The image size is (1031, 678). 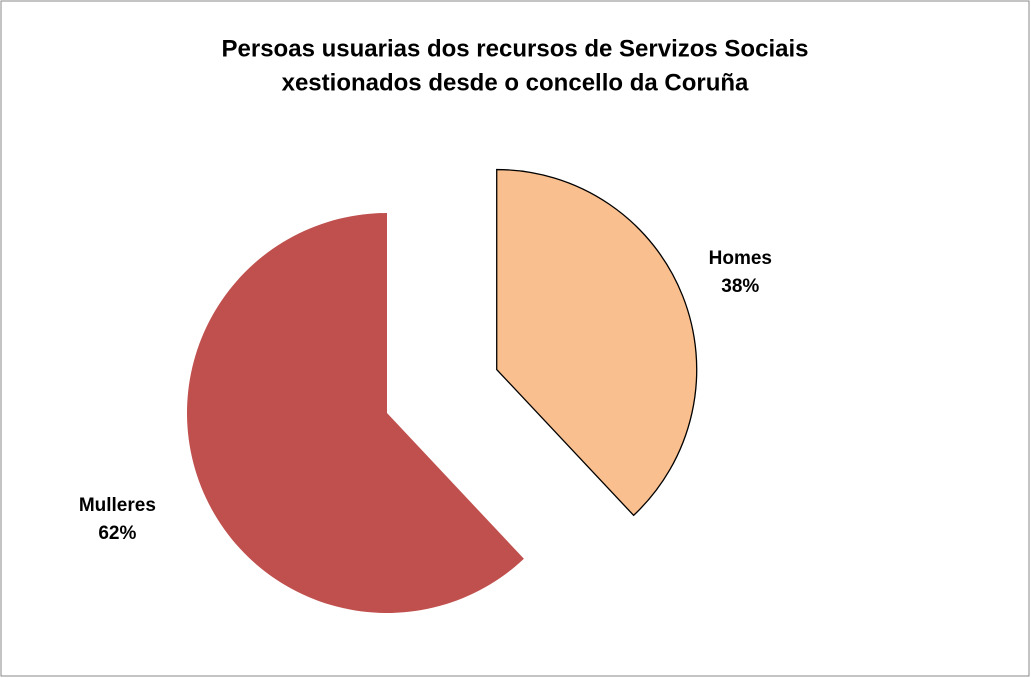 What do you see at coordinates (117, 505) in the screenshot?
I see `slice-label: Mulleres` at bounding box center [117, 505].